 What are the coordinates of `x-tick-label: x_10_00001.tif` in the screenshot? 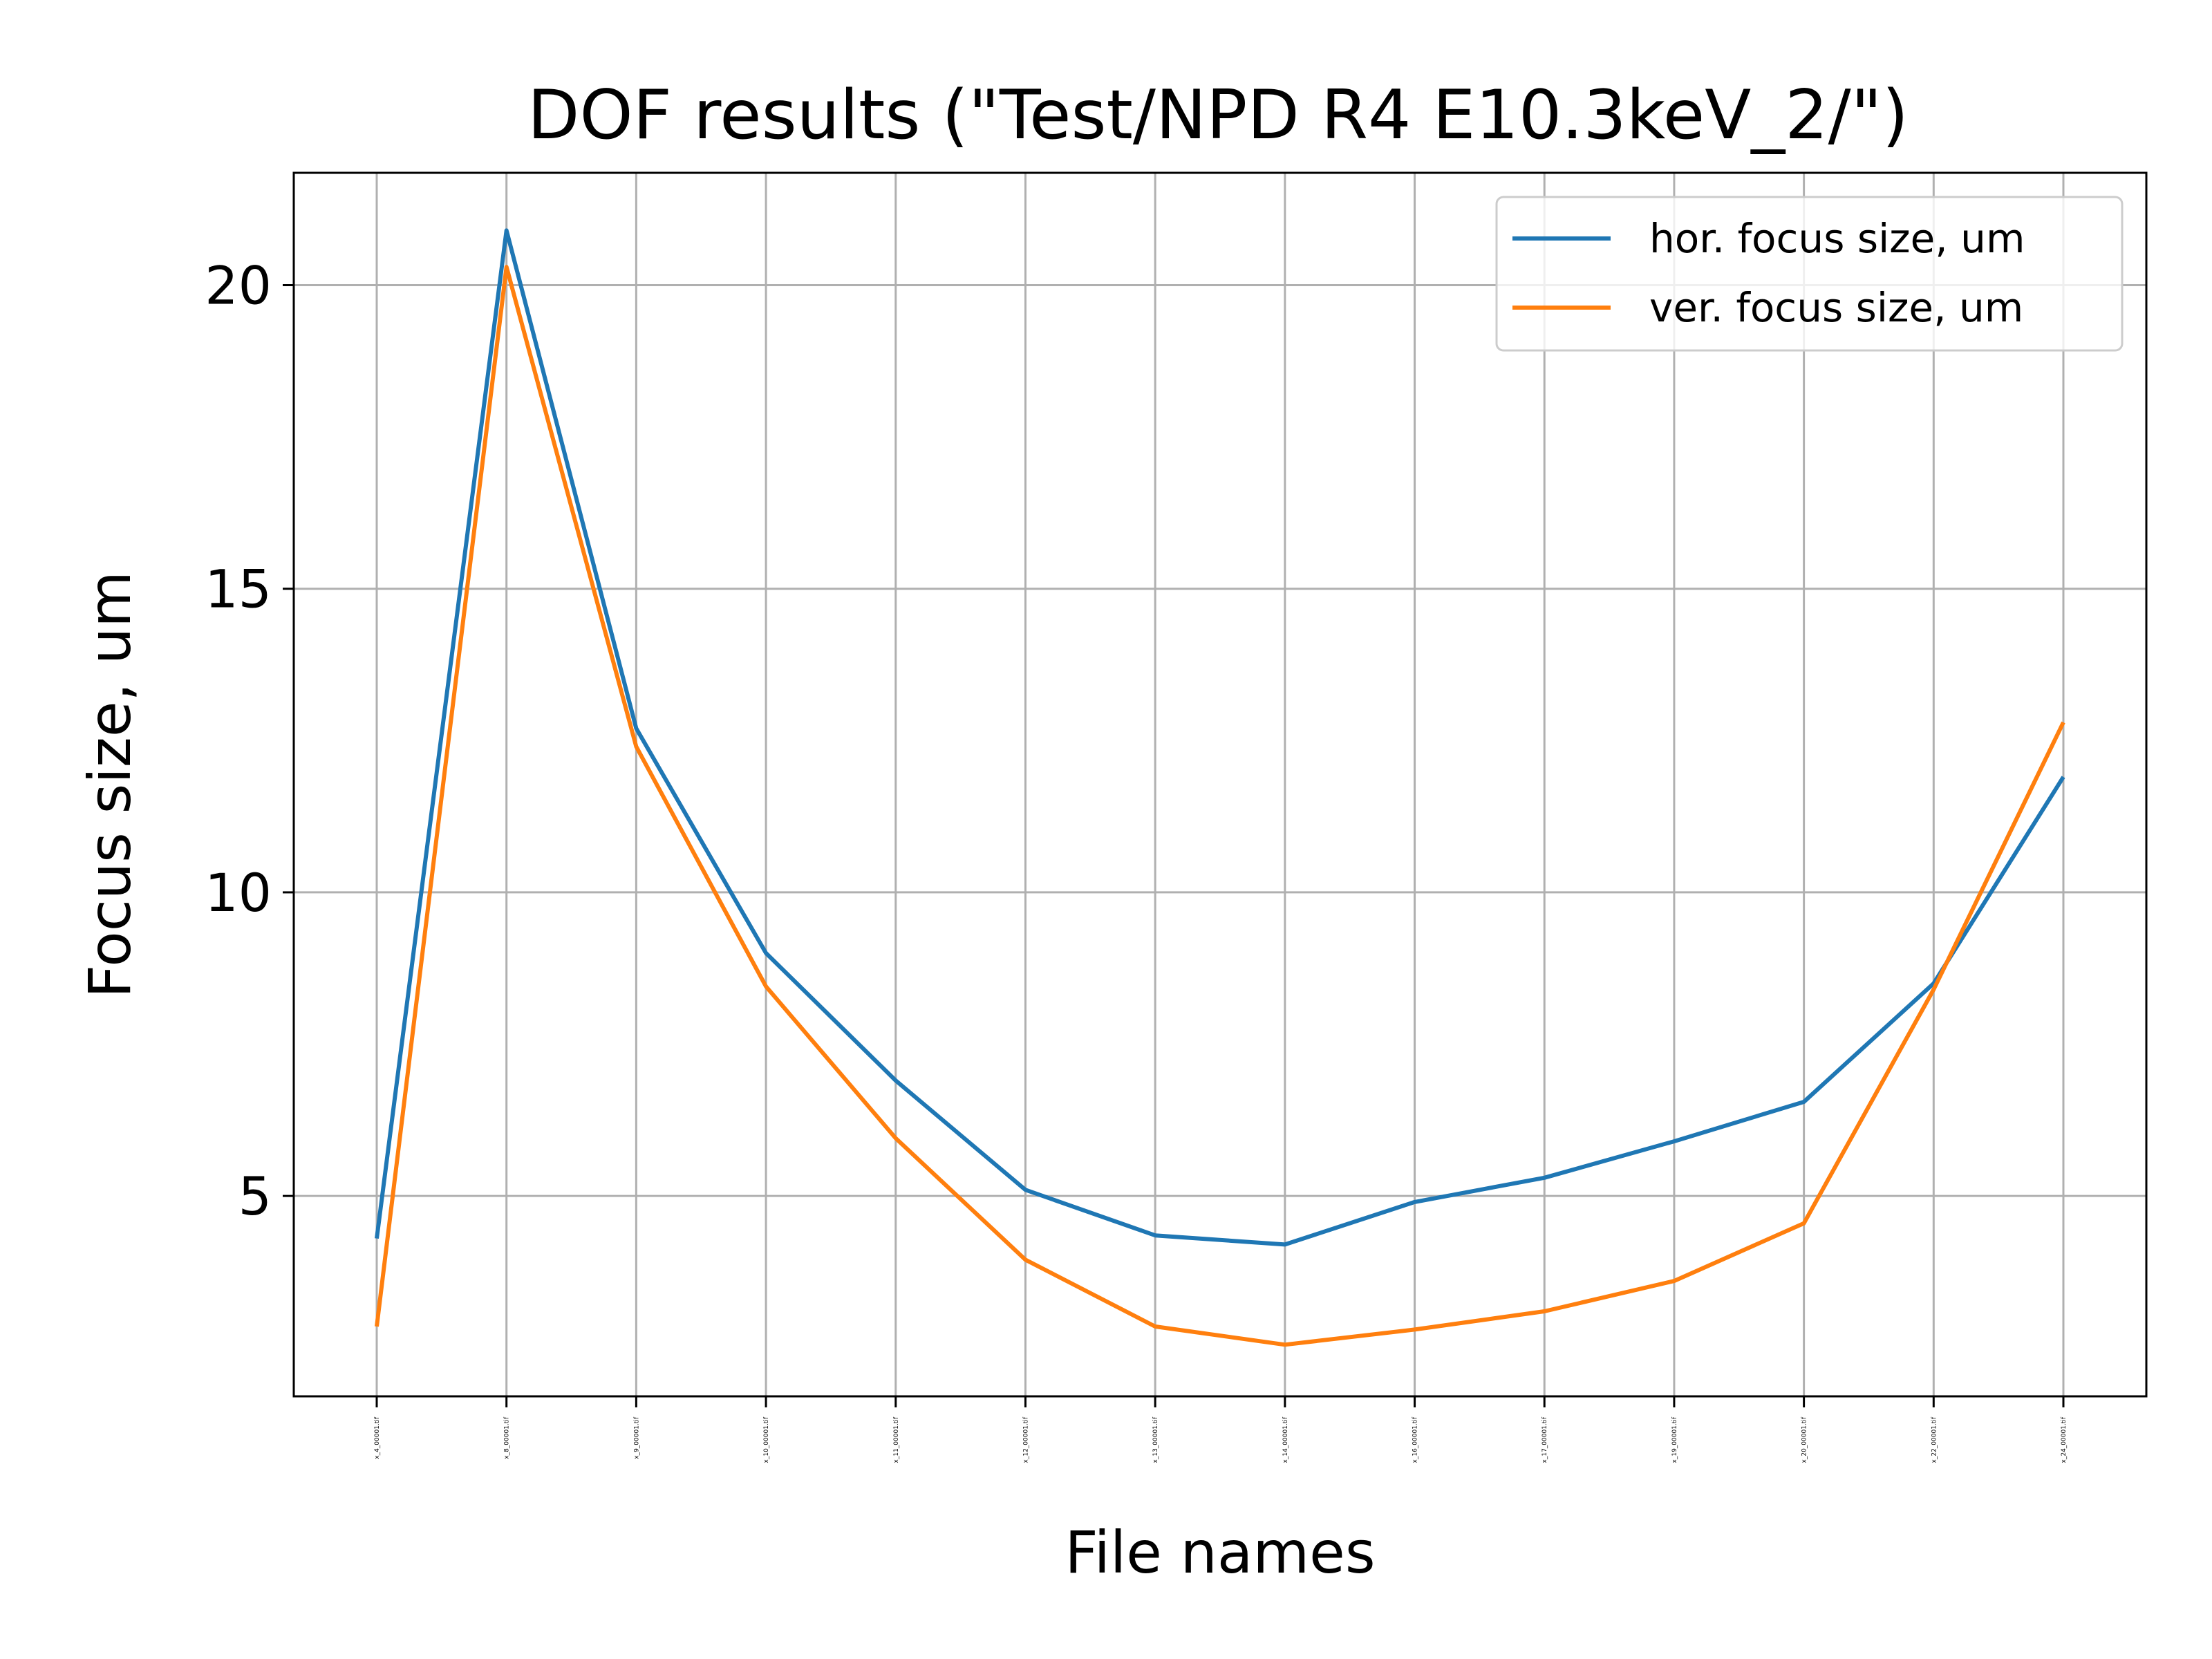 It's located at (766, 1440).